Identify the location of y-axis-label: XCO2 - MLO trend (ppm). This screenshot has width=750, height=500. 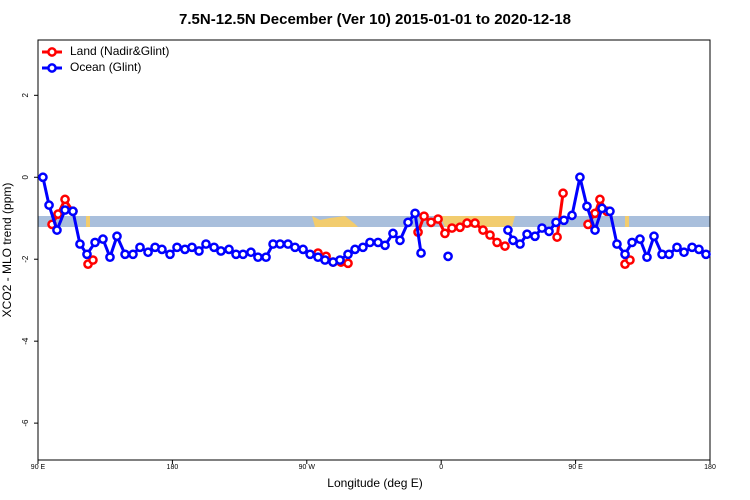
(7, 250).